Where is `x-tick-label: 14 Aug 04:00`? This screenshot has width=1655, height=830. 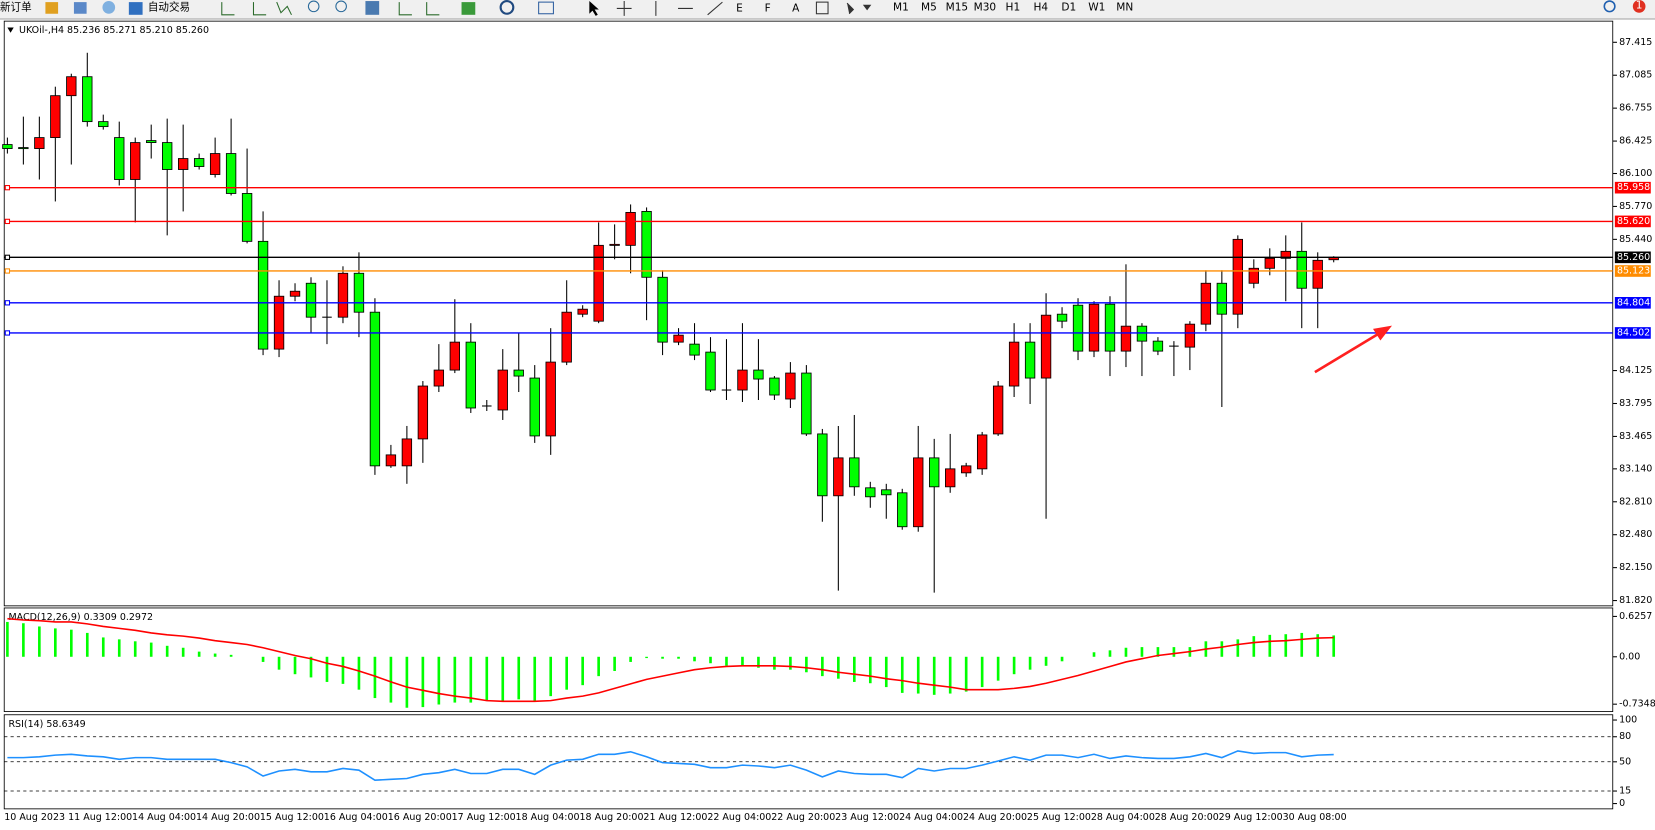 x-tick-label: 14 Aug 04:00 is located at coordinates (164, 817).